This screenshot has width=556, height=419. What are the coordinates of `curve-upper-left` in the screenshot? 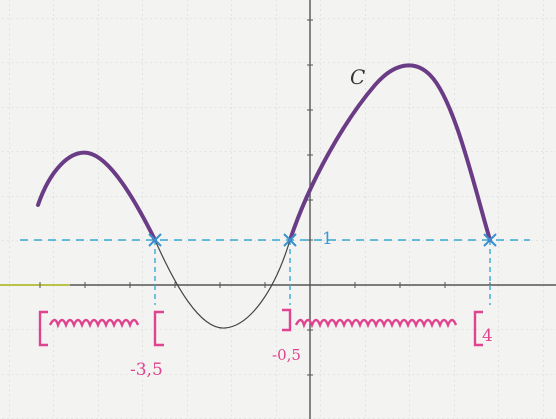 It's located at (96, 196).